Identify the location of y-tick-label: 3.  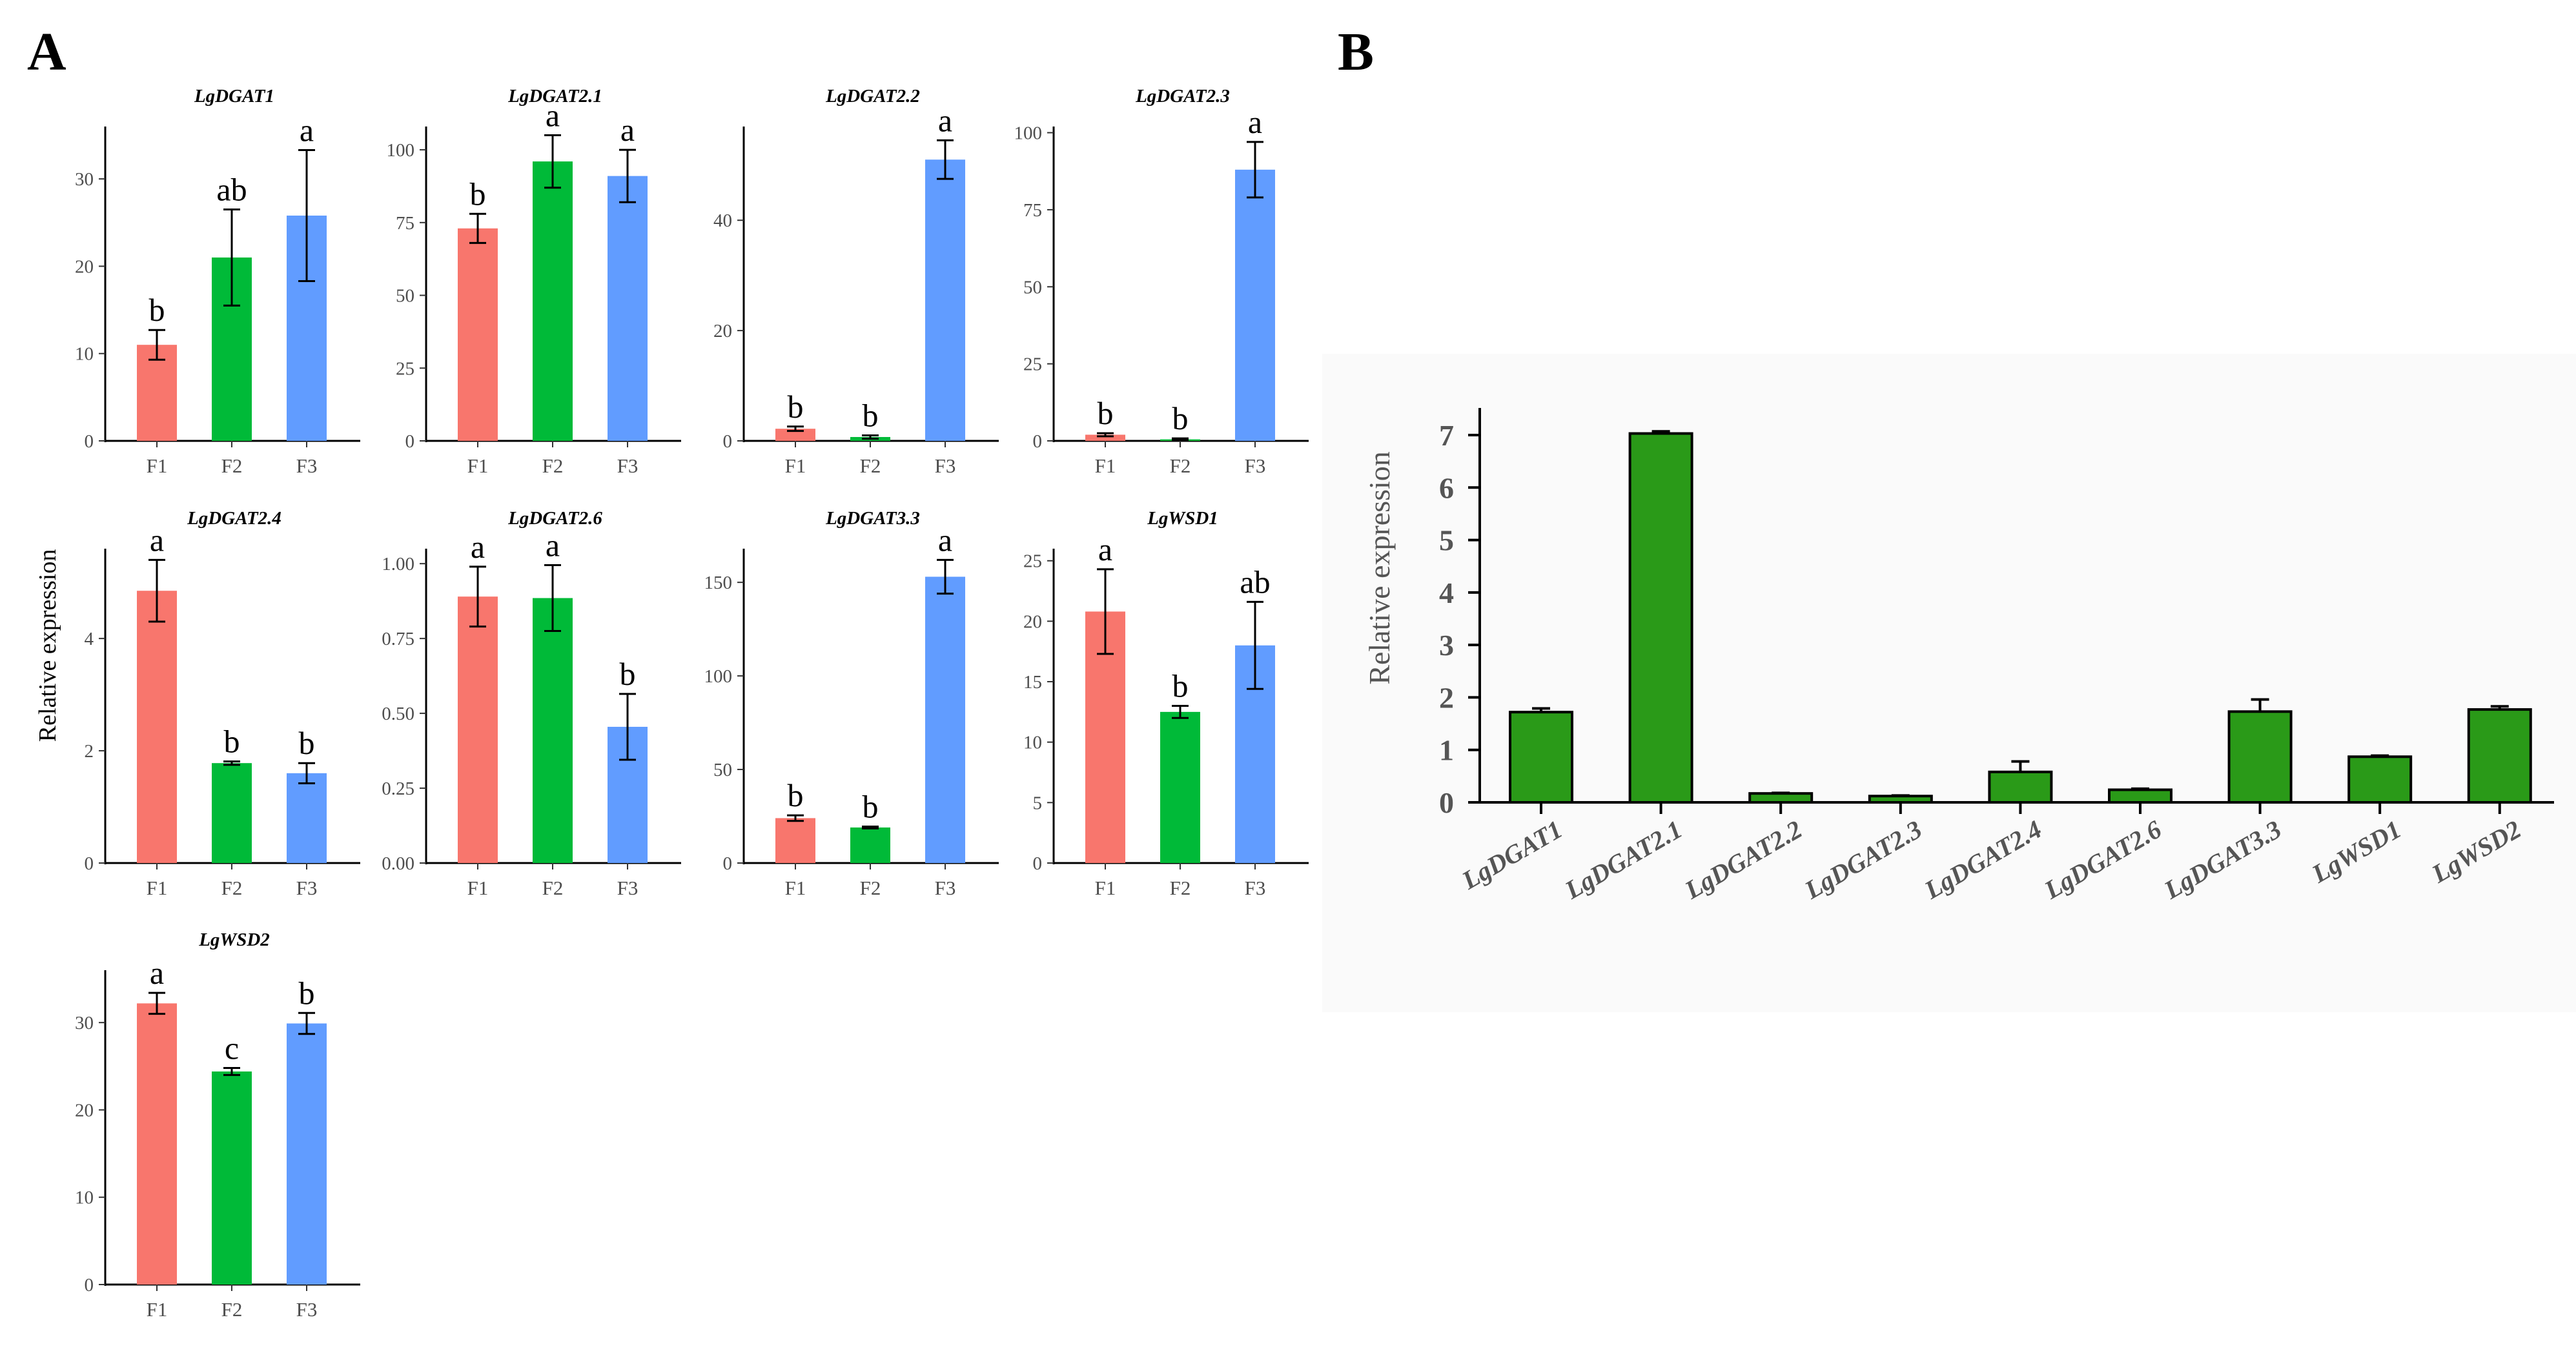
(1446, 645).